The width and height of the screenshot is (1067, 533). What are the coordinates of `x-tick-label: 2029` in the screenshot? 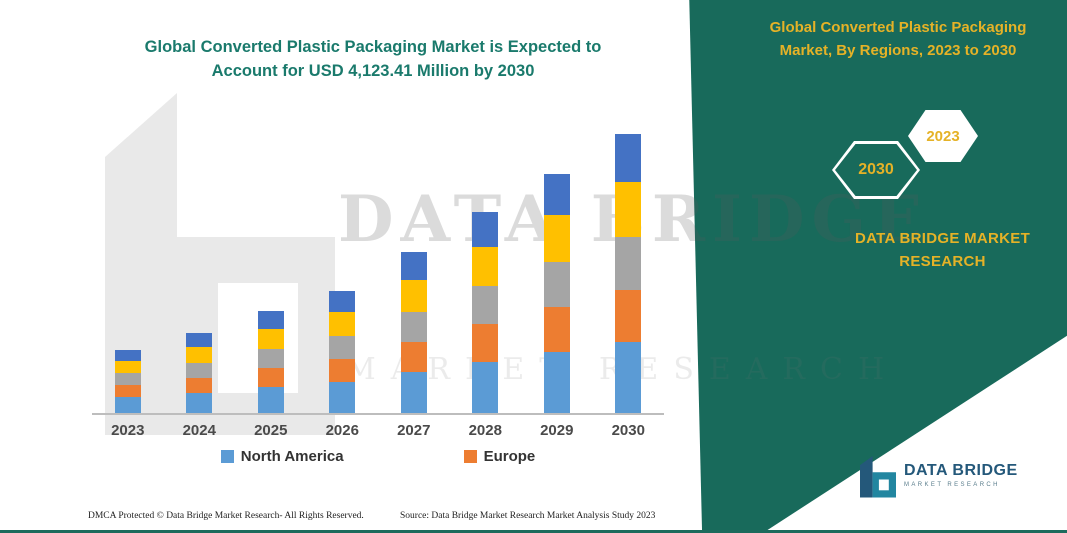 It's located at (557, 430).